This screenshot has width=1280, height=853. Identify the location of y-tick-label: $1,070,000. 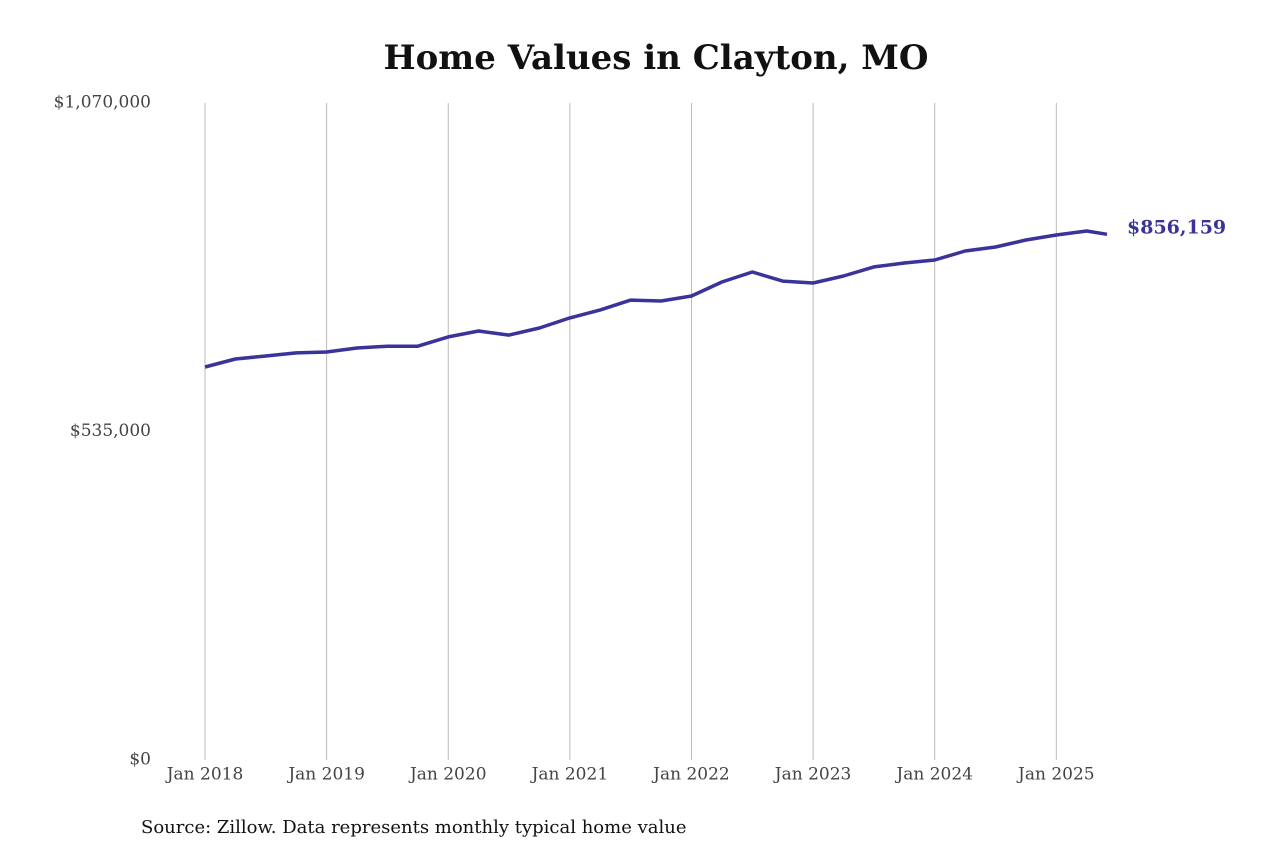
(102, 103).